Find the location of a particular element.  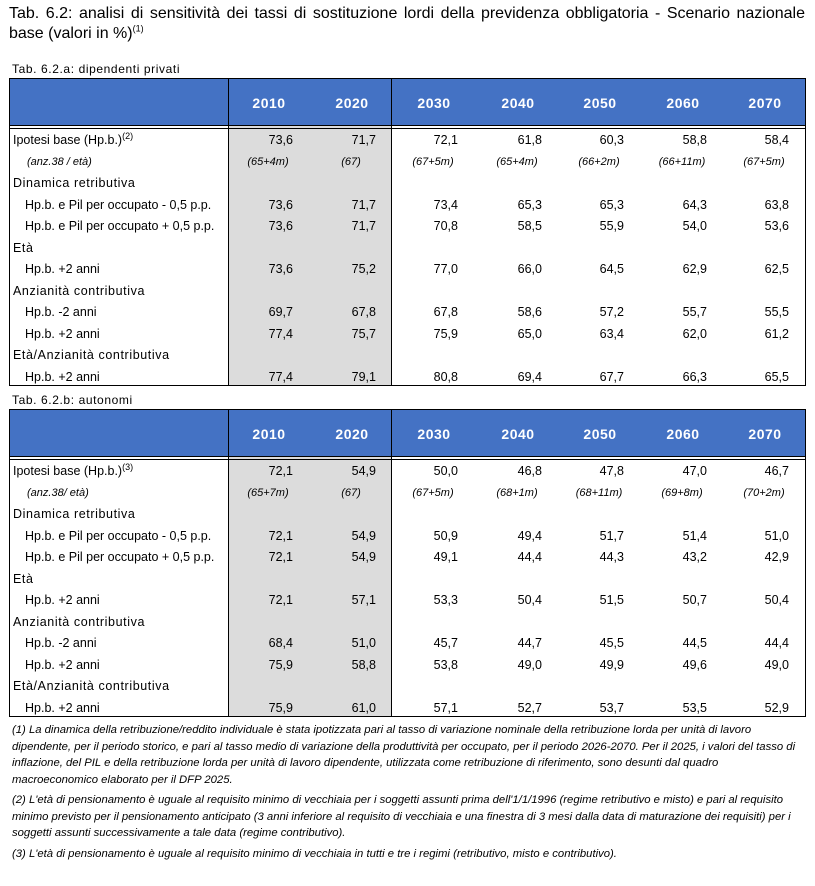

table-cell: 44,5 is located at coordinates (694, 643).